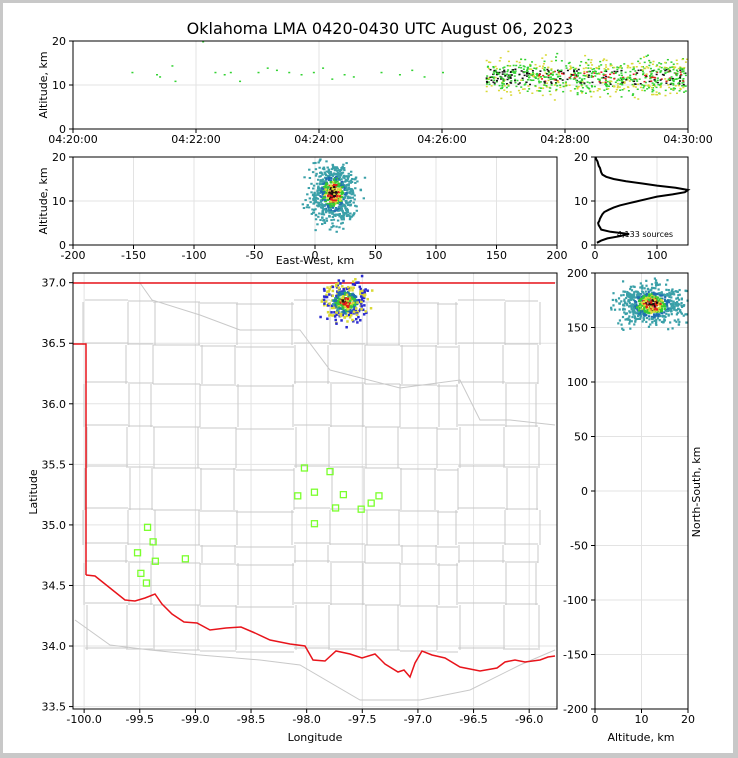 The height and width of the screenshot is (758, 738). What do you see at coordinates (362, 719) in the screenshot?
I see `longitude-tick-label: -97.5` at bounding box center [362, 719].